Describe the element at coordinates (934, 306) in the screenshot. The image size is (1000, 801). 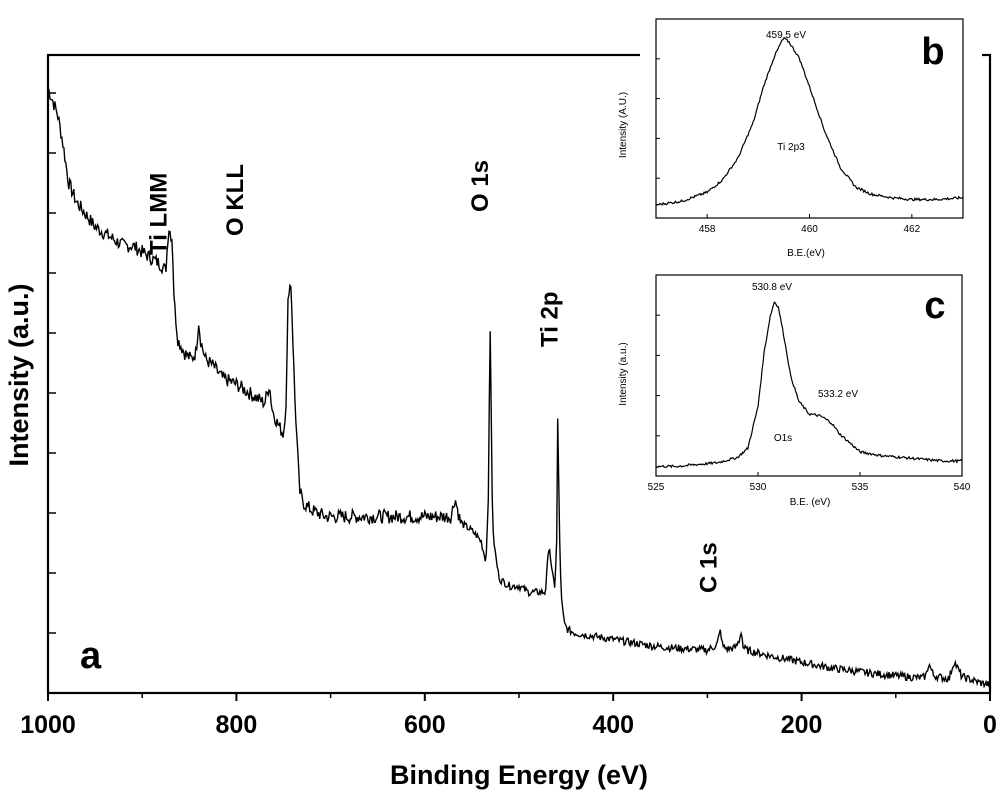
I see `panel-label-c: c` at that location.